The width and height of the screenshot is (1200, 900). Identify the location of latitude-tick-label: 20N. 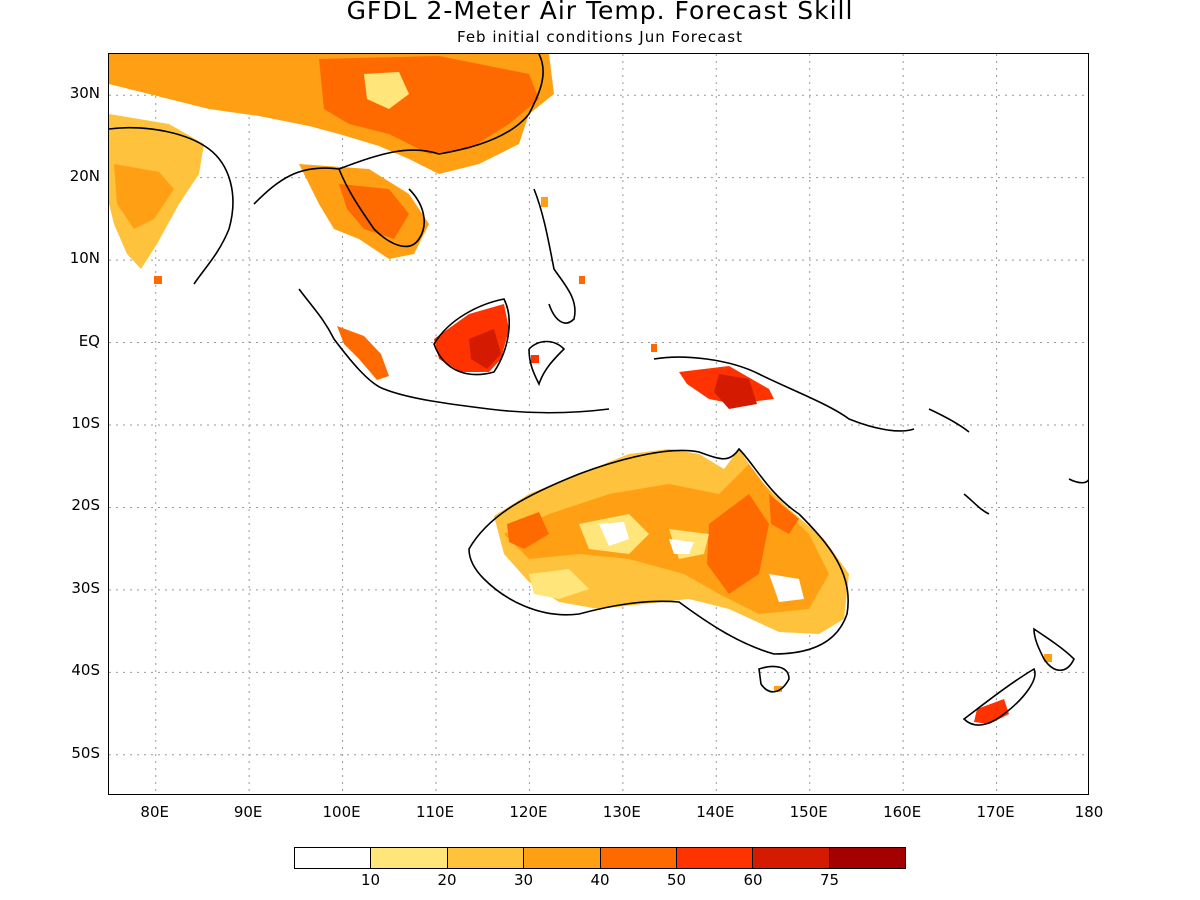
(84, 175).